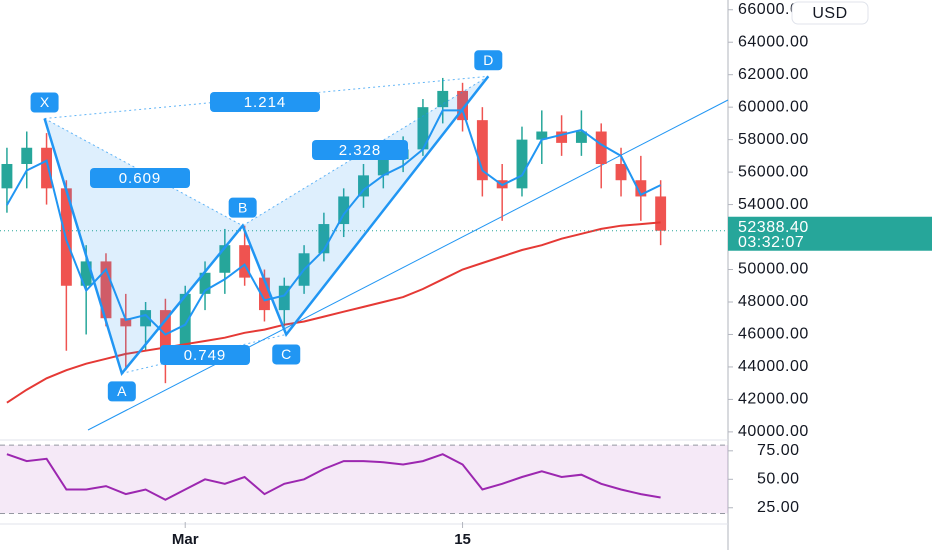 The image size is (932, 550). What do you see at coordinates (773, 431) in the screenshot?
I see `y-tick-label: 40000.00` at bounding box center [773, 431].